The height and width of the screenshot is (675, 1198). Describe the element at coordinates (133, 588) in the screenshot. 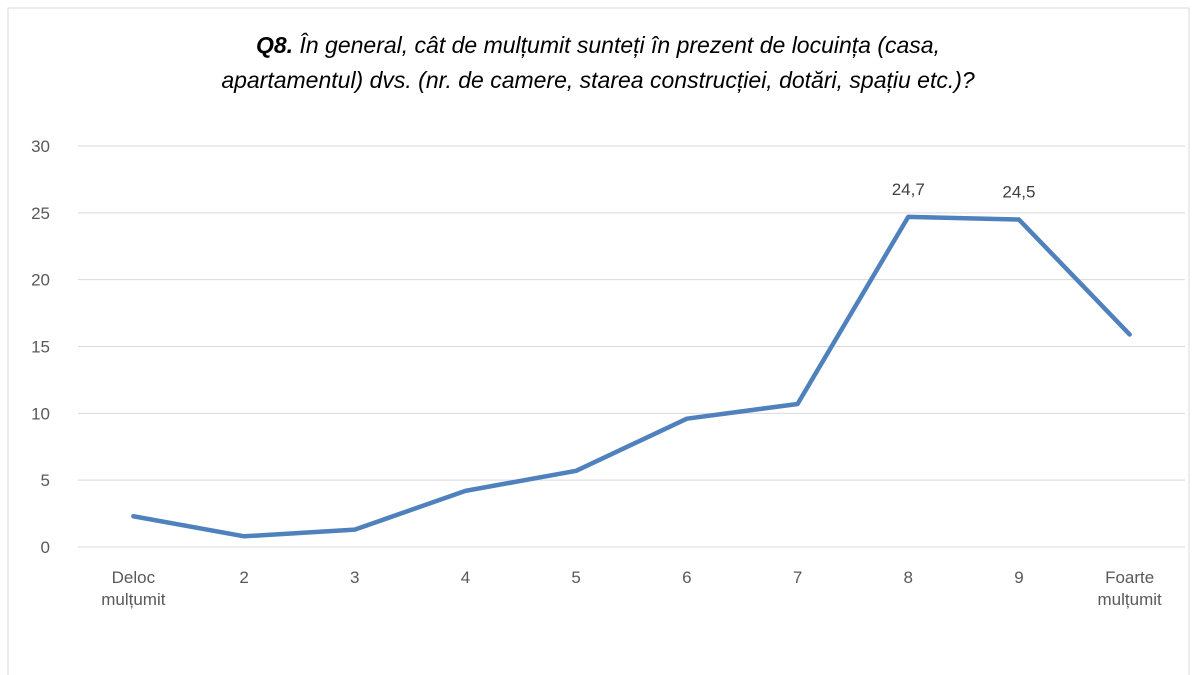

I see `x-tick-label: Deloc mulțumit` at that location.